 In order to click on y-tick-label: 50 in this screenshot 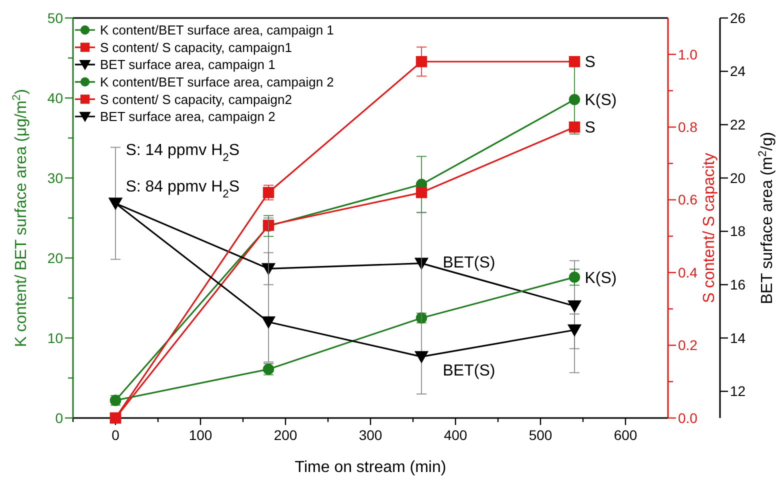, I will do `click(55, 18)`.